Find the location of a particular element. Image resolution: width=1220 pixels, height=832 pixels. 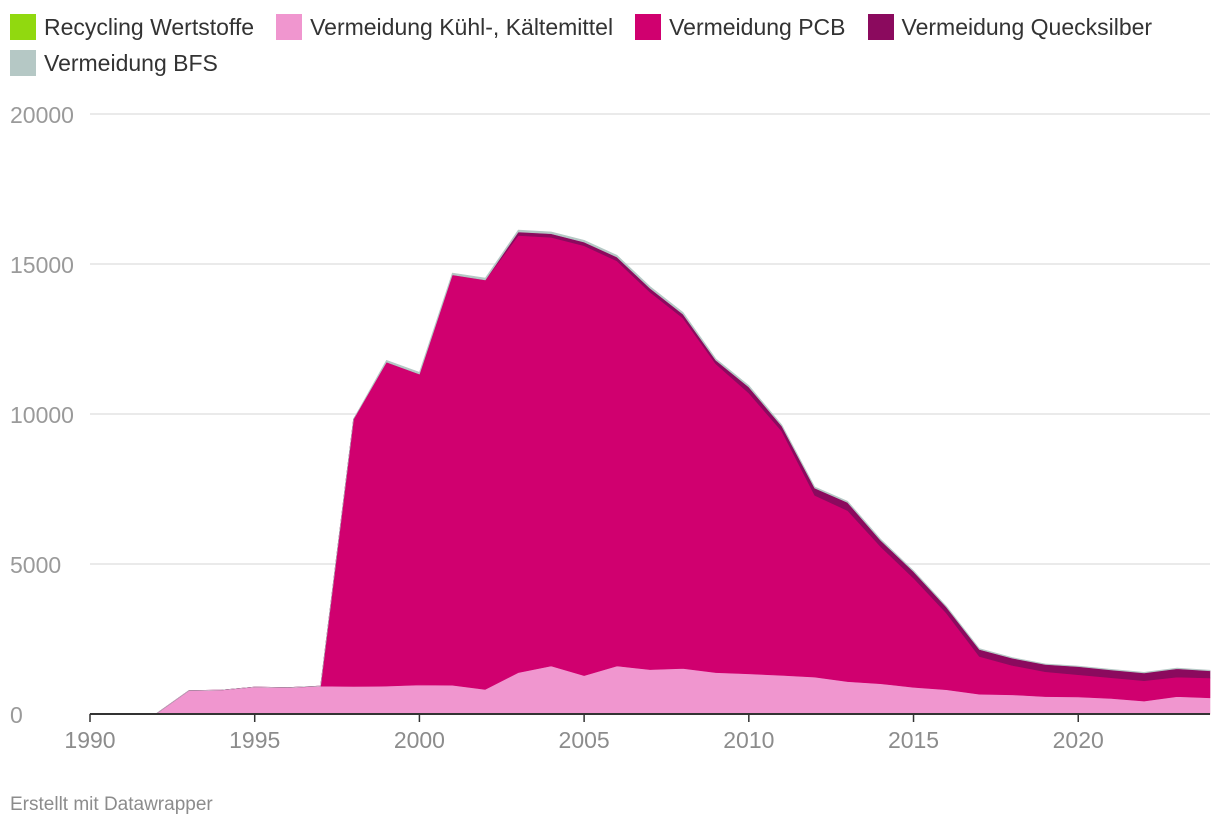

legend-item-vermeidung-kuehl-kaeltemittel: Vermeidung Kühl-, Kältemittel is located at coordinates (444, 27).